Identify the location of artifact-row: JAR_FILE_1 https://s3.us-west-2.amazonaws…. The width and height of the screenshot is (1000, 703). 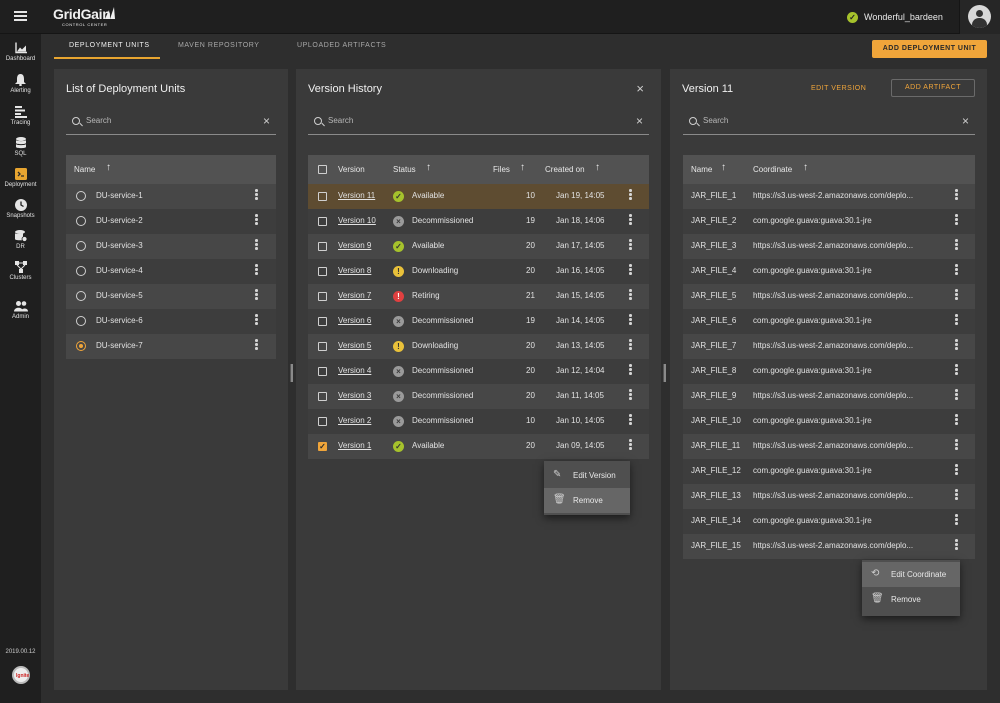
(829, 196).